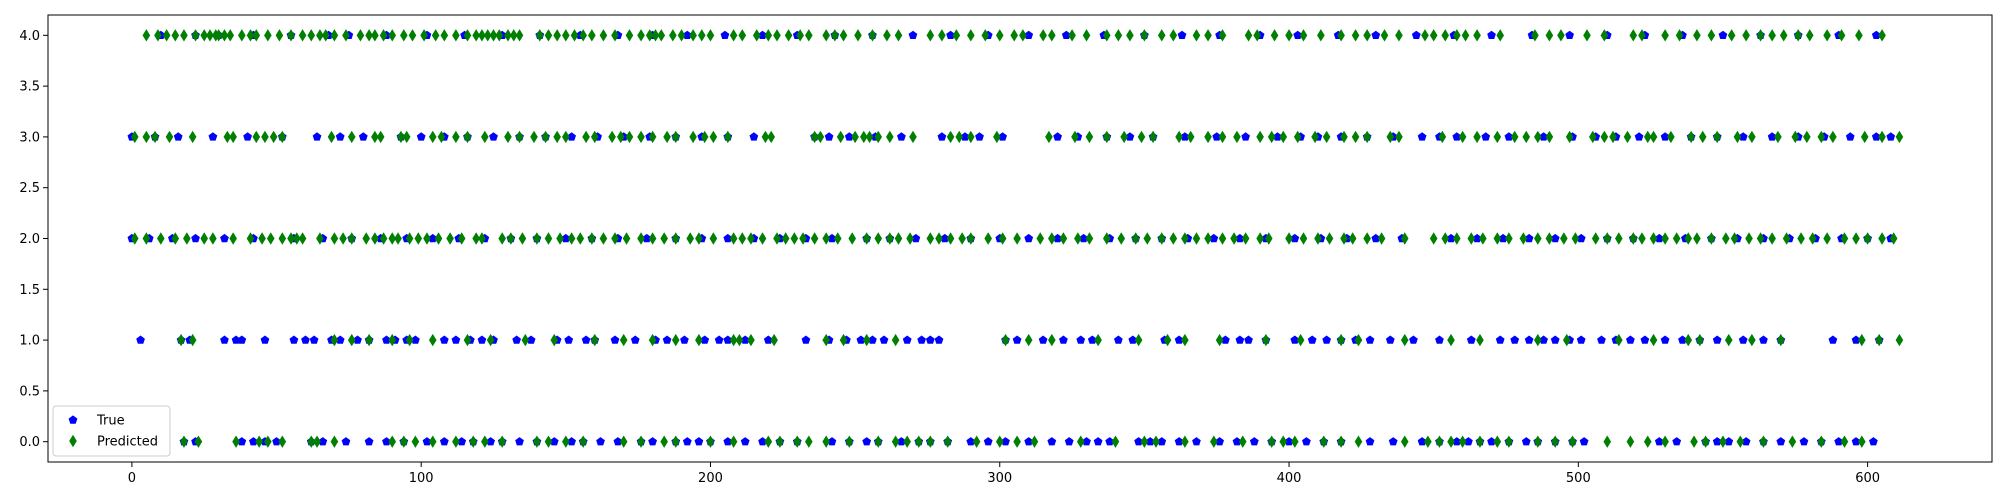  Describe the element at coordinates (127, 442) in the screenshot. I see `legend-label-predicted: Predicted` at that location.